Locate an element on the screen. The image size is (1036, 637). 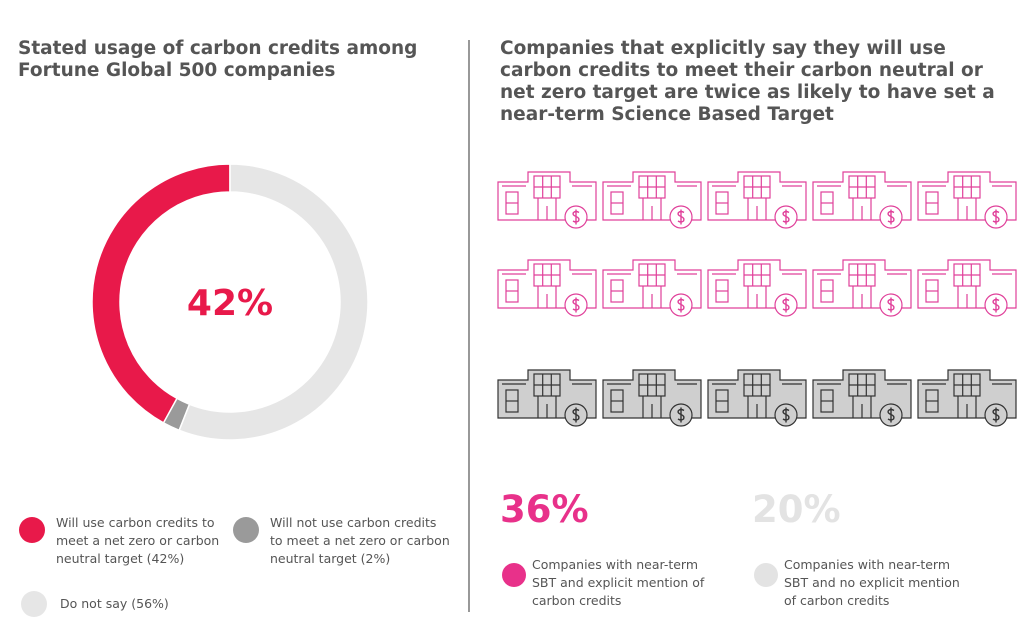
center-label: 42% is located at coordinates (230, 303).